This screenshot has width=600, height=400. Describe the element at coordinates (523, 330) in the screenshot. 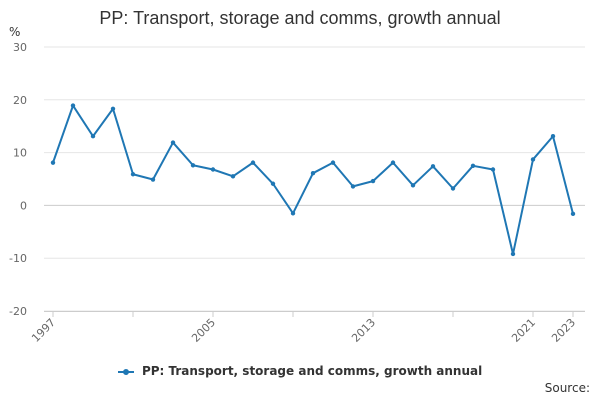

I see `x-tick-label: 2021` at that location.